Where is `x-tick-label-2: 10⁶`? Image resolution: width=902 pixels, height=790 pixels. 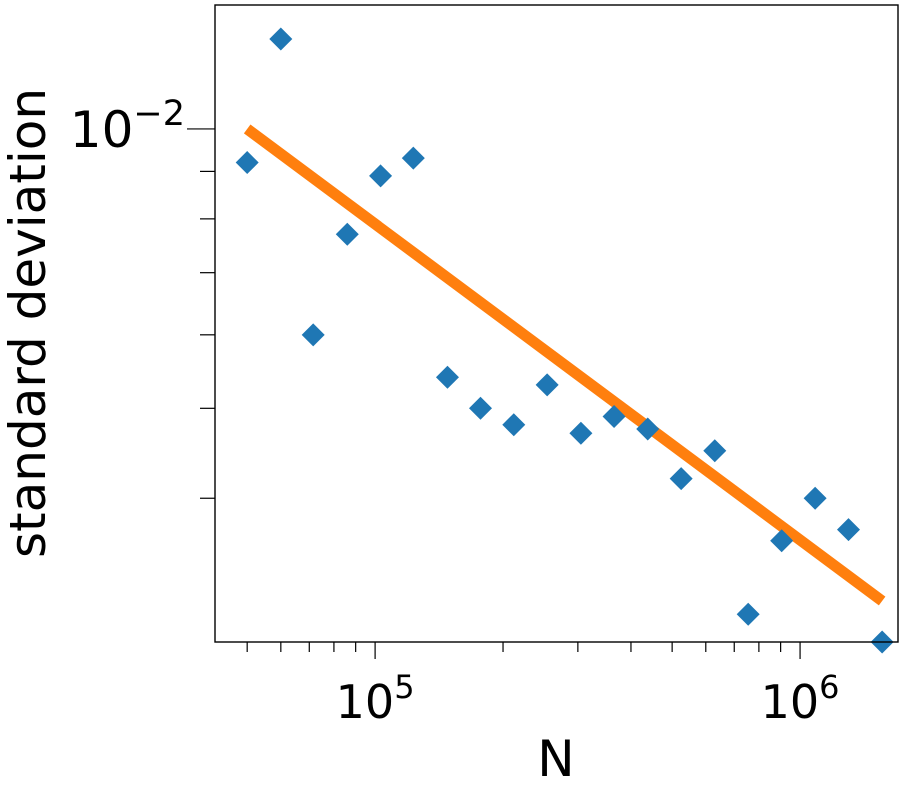
x-tick-label-2: 10⁶ is located at coordinates (800, 698).